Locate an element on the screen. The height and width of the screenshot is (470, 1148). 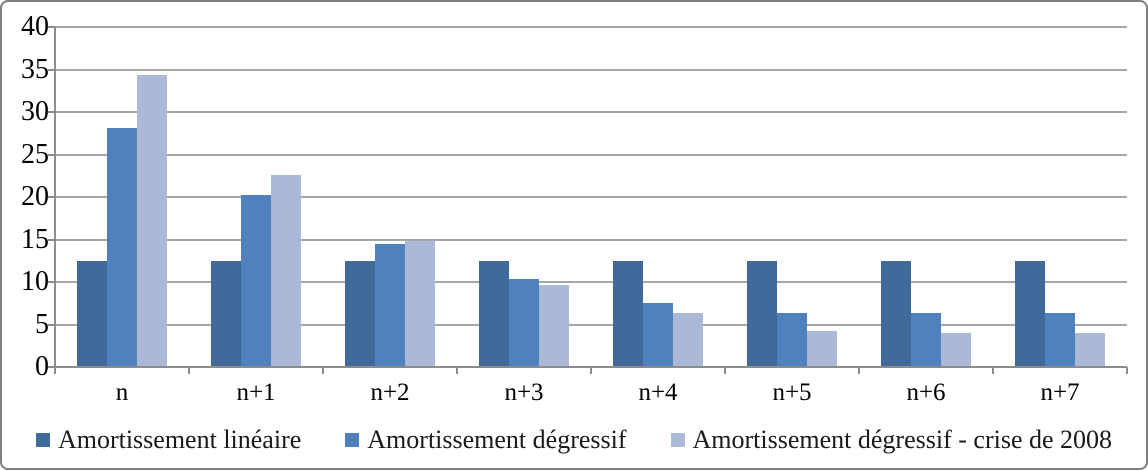
legend-label: Amortissement dégressif - crise de 2008 is located at coordinates (902, 439).